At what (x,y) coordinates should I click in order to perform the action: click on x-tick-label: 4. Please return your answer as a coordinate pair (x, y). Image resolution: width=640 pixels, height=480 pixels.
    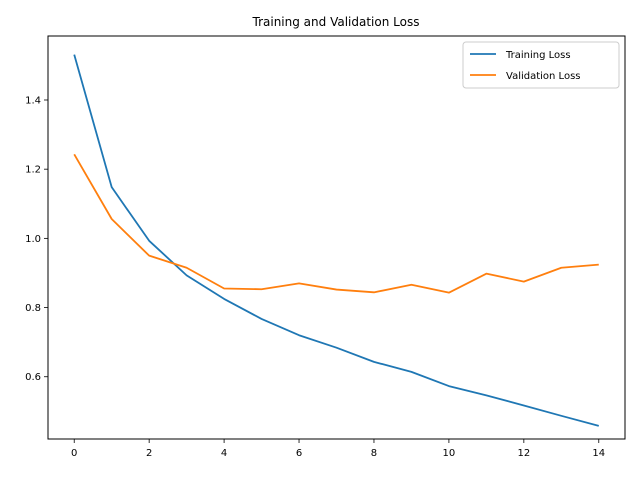
    Looking at the image, I should click on (224, 453).